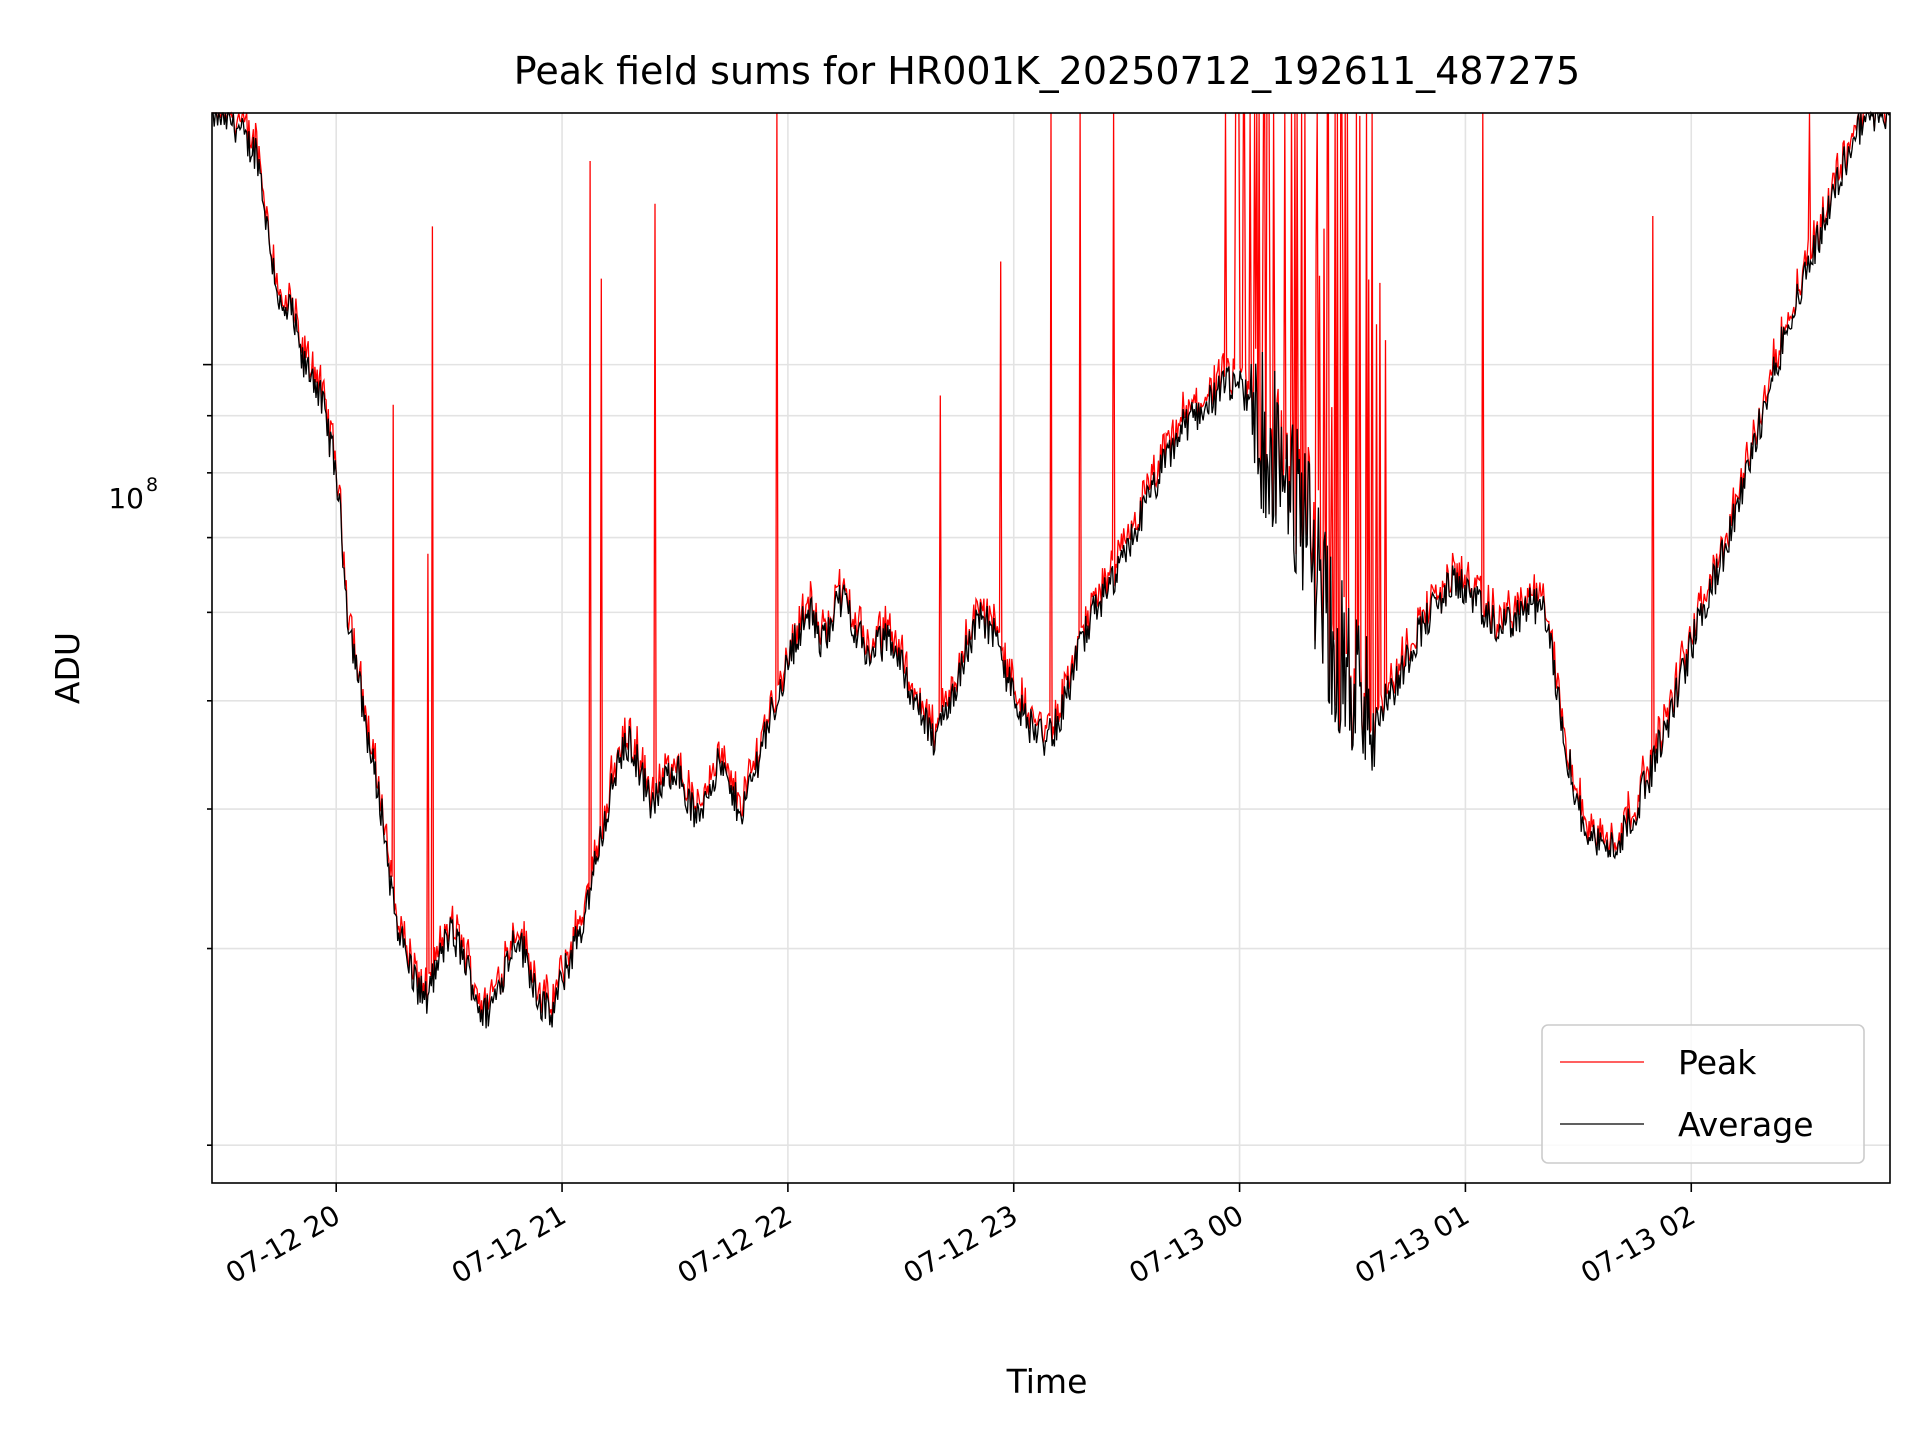 The width and height of the screenshot is (1920, 1440). What do you see at coordinates (1047, 1381) in the screenshot?
I see `x-axis-label: Time` at bounding box center [1047, 1381].